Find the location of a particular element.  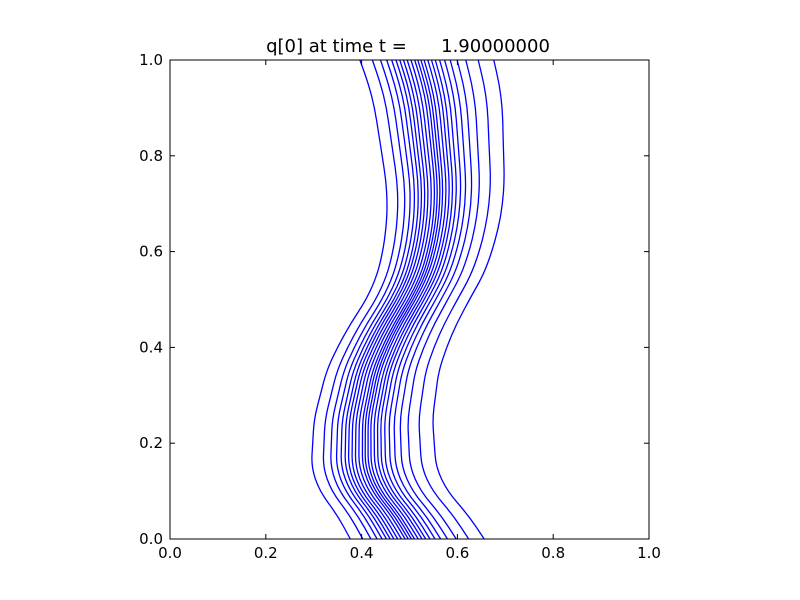

y-tick-label: 0.6 is located at coordinates (151, 252).